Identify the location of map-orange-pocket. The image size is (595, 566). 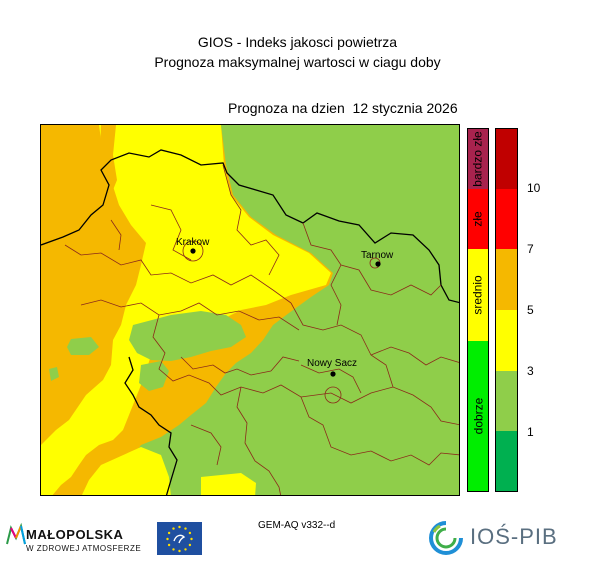
(108, 160).